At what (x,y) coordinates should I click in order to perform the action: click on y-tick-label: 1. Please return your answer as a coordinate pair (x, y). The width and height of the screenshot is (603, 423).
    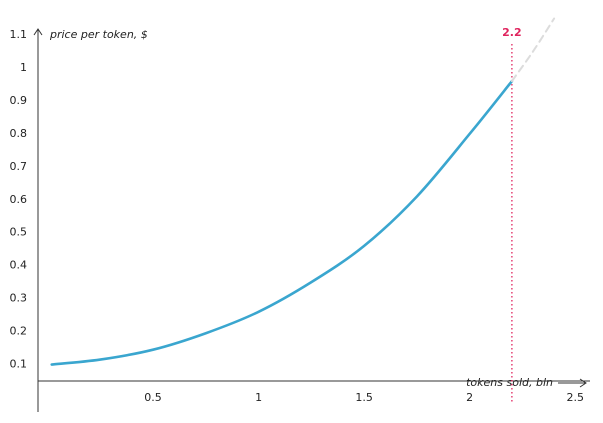
    Looking at the image, I should click on (23, 67).